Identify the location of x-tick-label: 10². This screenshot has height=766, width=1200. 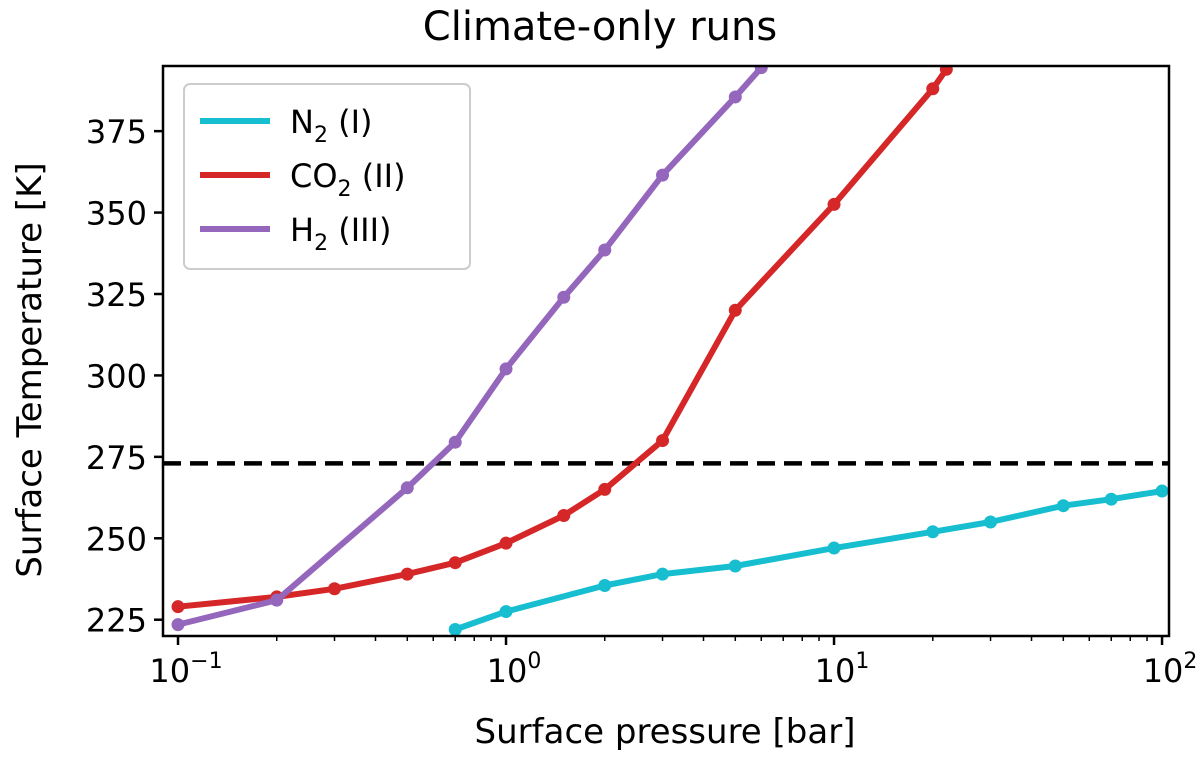
(1170, 669).